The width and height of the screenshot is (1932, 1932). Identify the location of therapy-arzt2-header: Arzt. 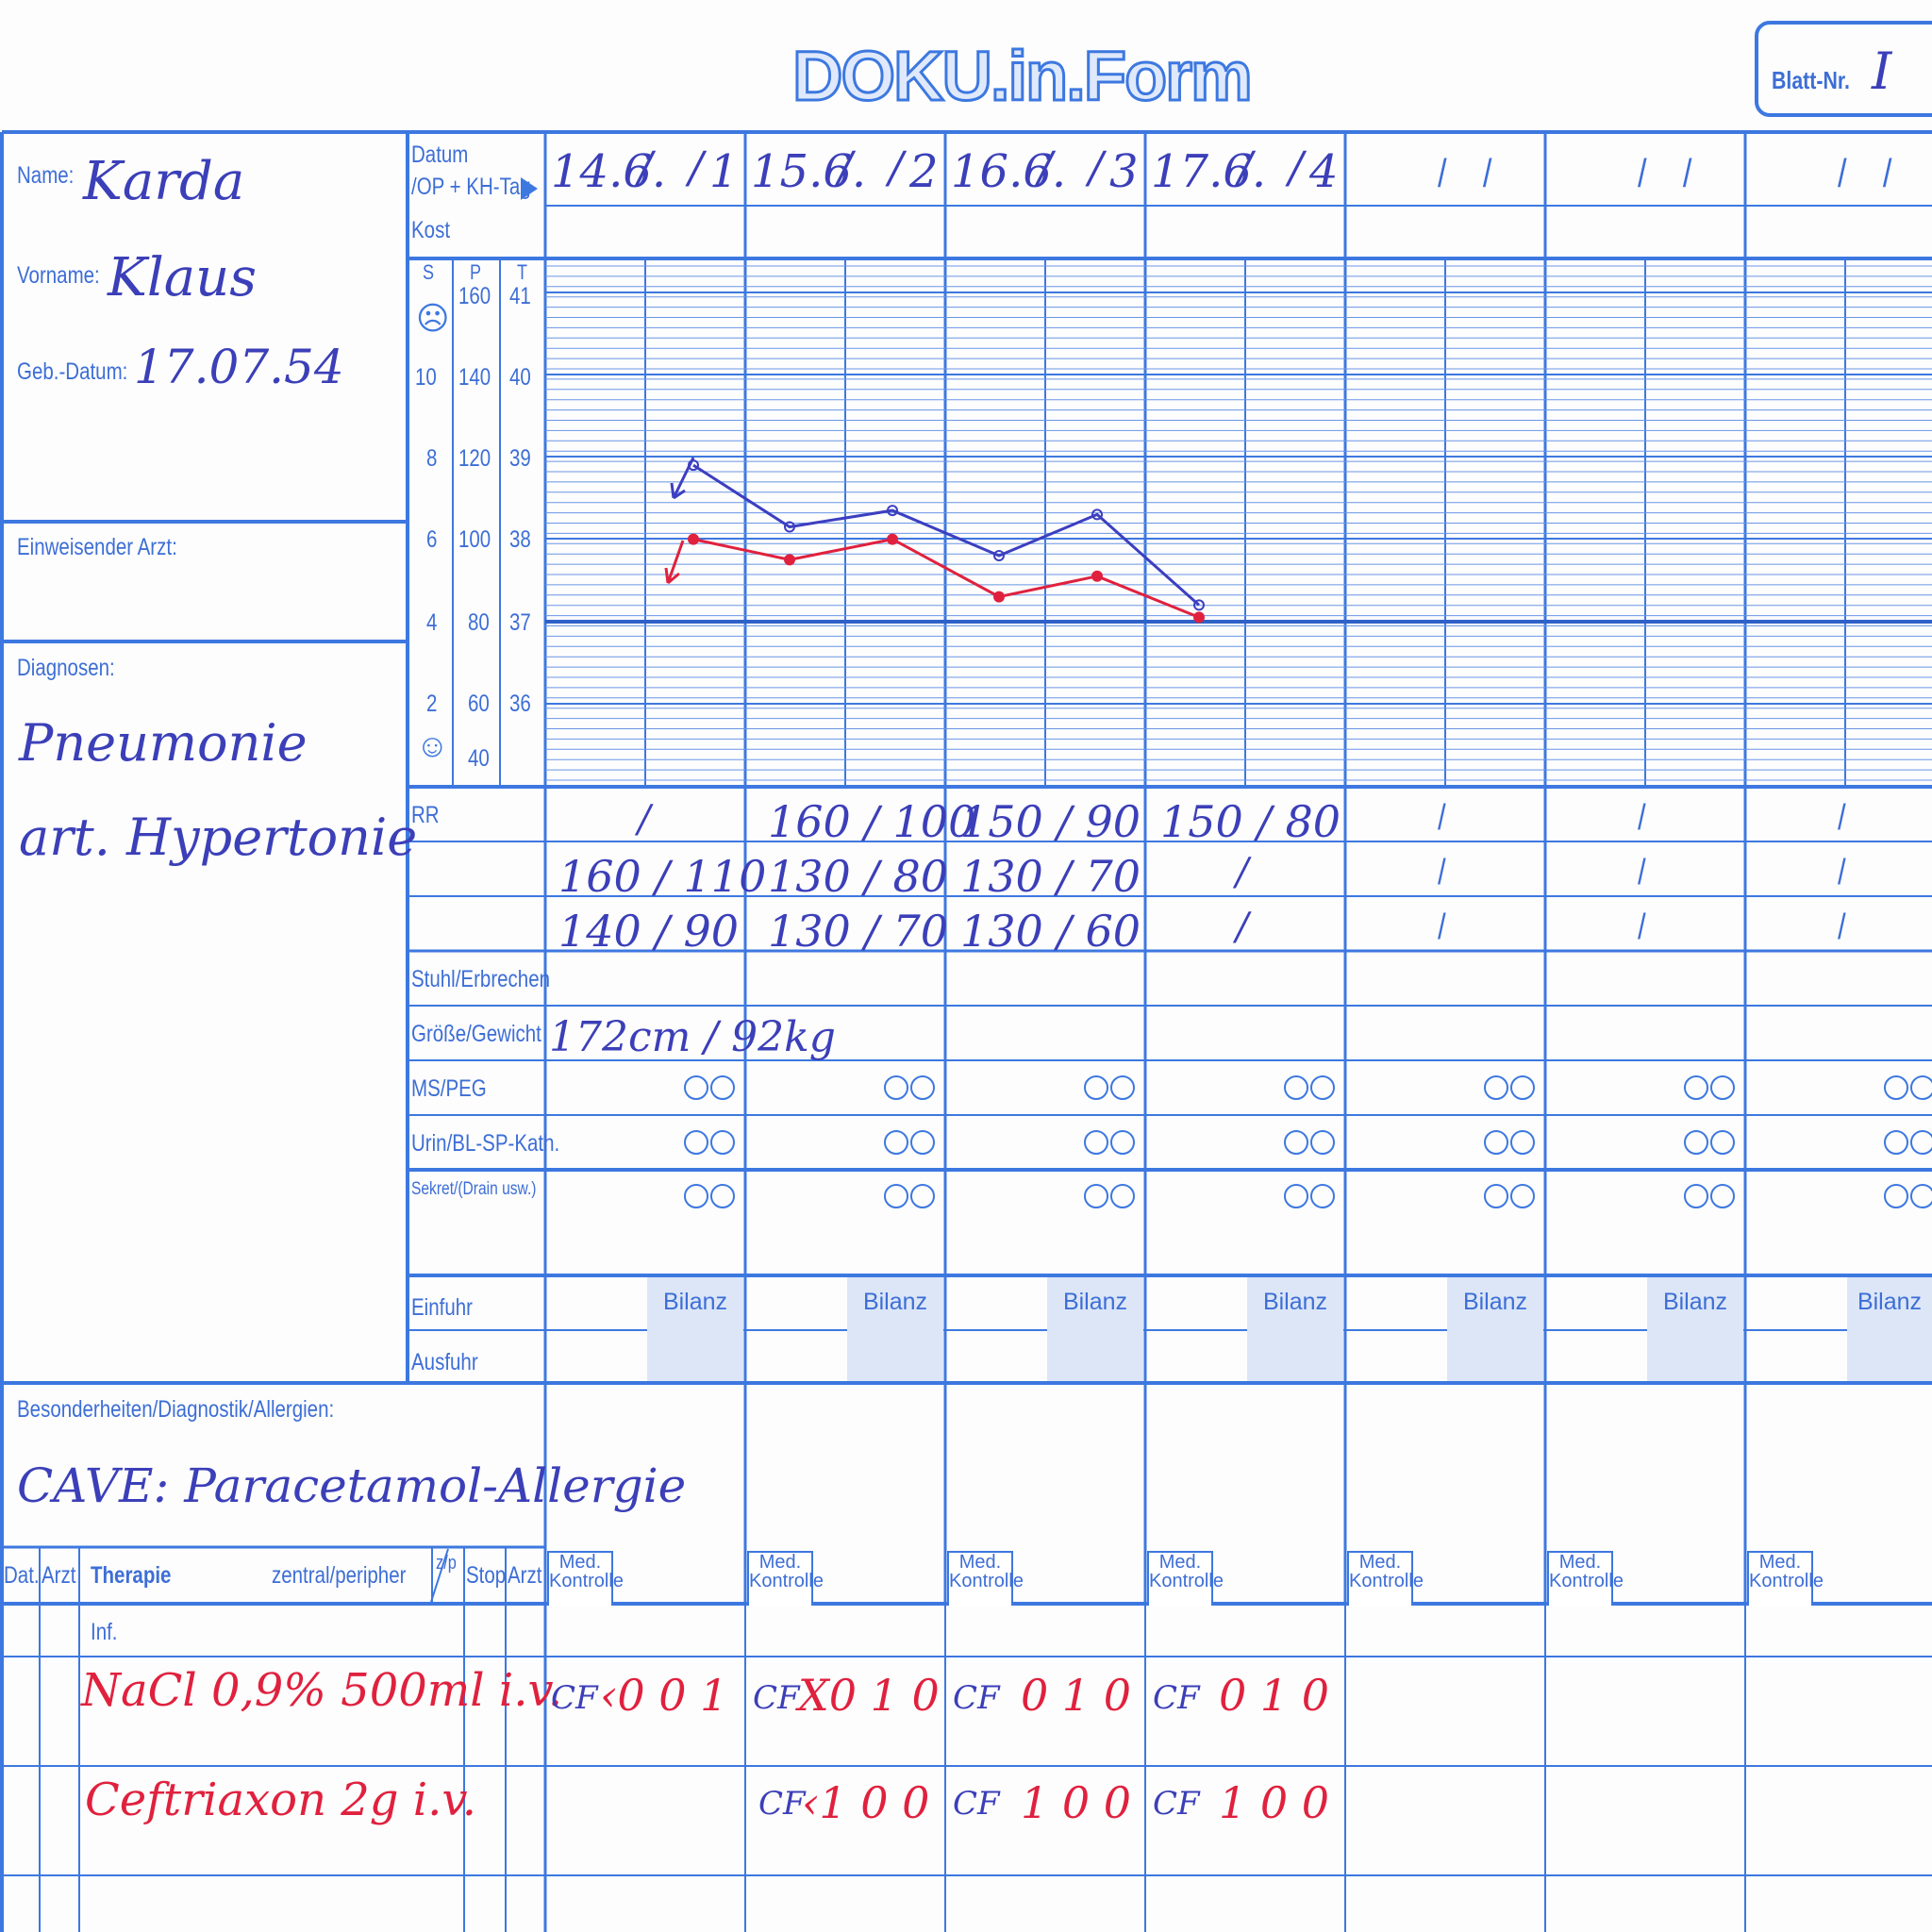
(525, 1576).